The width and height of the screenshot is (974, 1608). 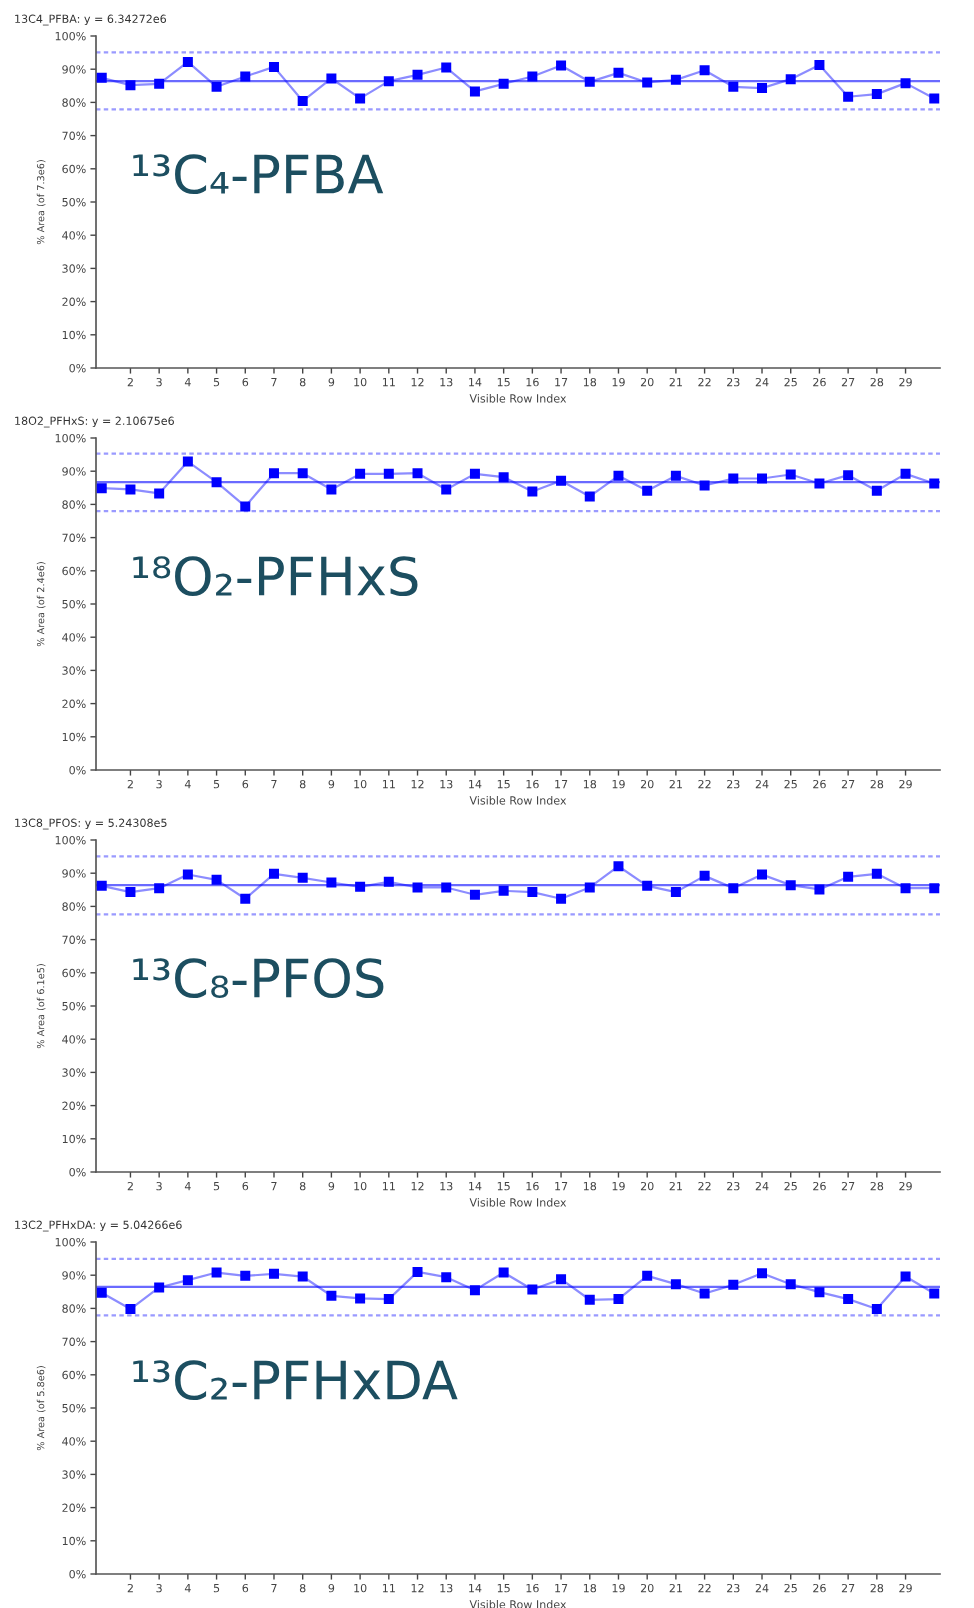 I want to click on annotation: ¹³C₄-PFBA, so click(x=258, y=174).